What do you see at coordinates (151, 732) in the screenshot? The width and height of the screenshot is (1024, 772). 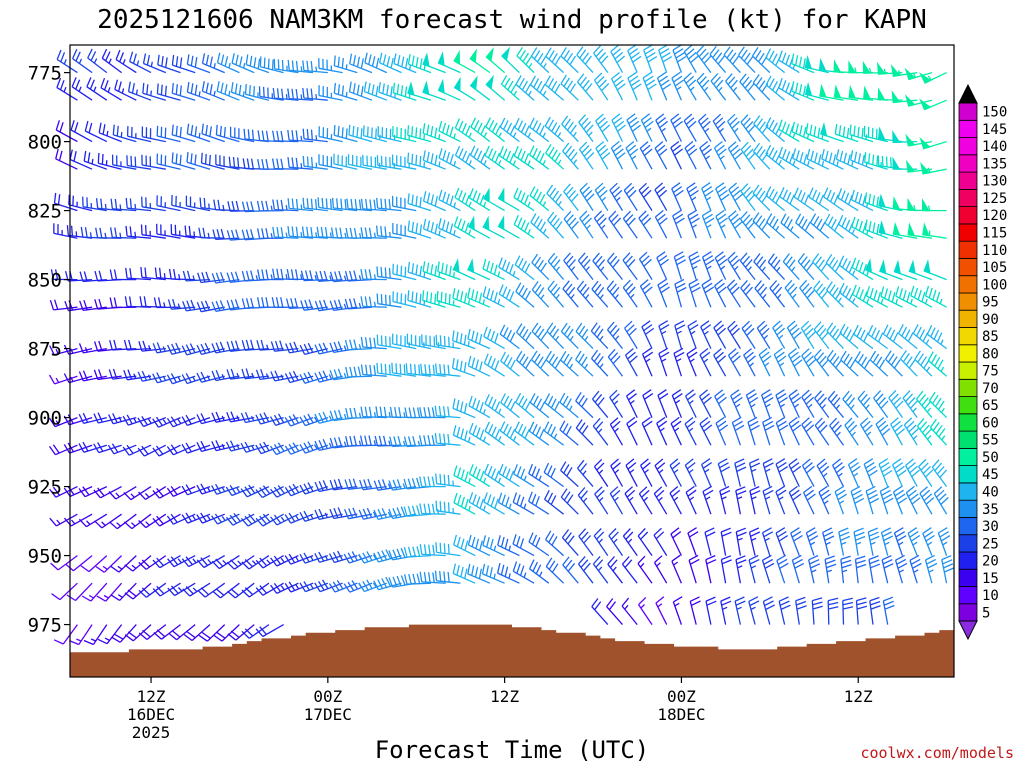 I see `x-tick-year: 2025` at bounding box center [151, 732].